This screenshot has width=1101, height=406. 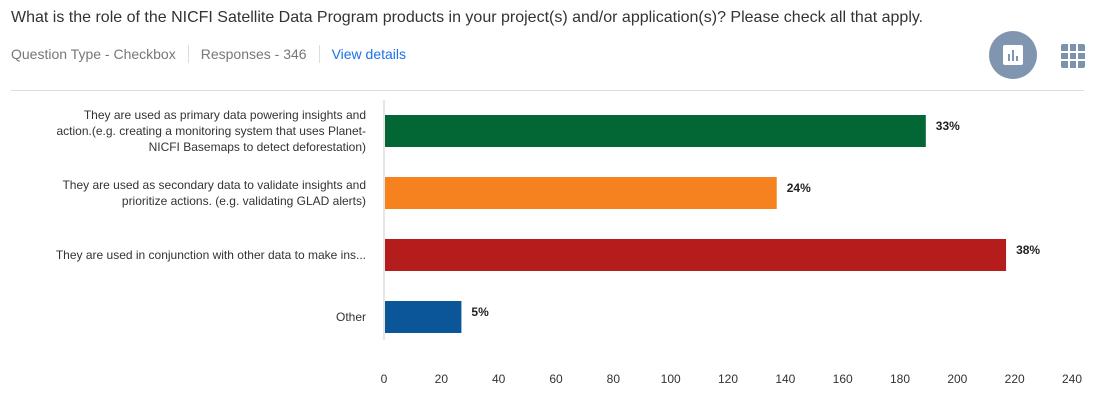 What do you see at coordinates (843, 379) in the screenshot?
I see `x-tick-label: 160` at bounding box center [843, 379].